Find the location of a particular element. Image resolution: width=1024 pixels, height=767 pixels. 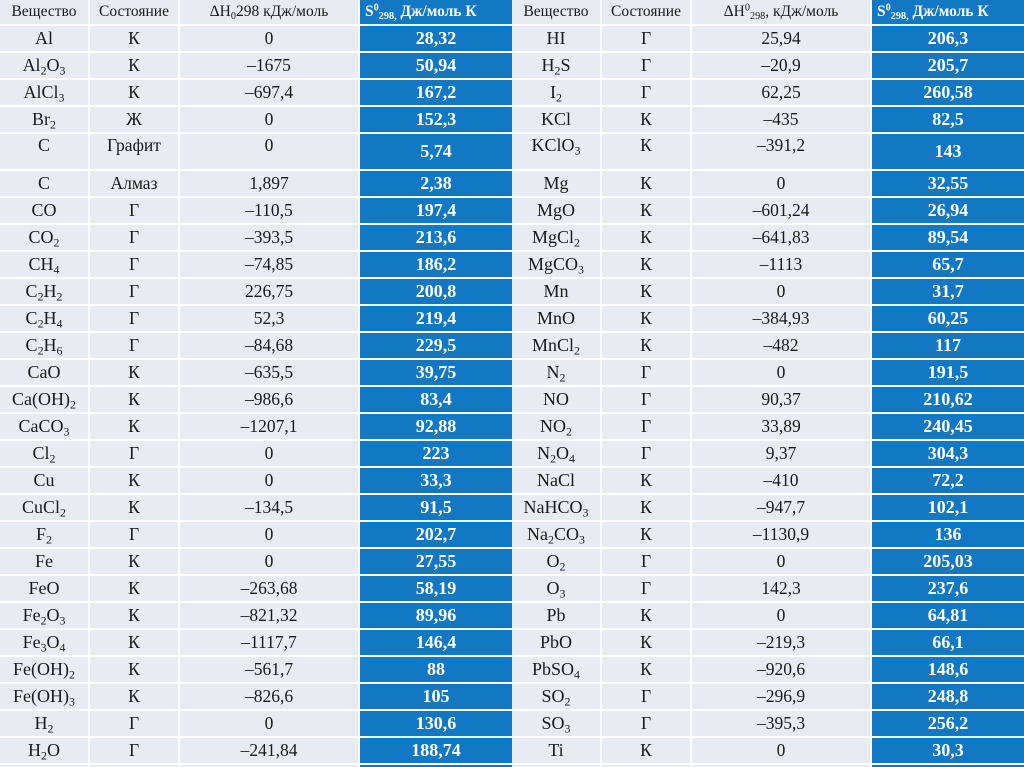

cell-enthalpy: –482 is located at coordinates (781, 346).